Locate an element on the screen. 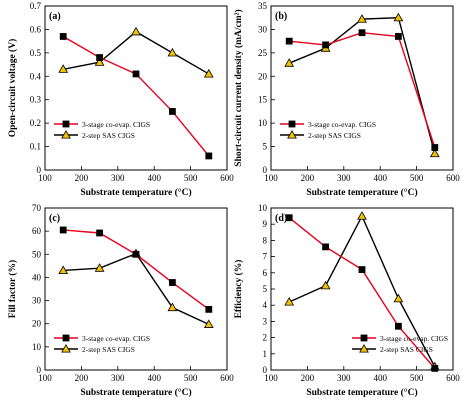 The height and width of the screenshot is (419, 474). y-tick-label: 0.4 is located at coordinates (36, 76).